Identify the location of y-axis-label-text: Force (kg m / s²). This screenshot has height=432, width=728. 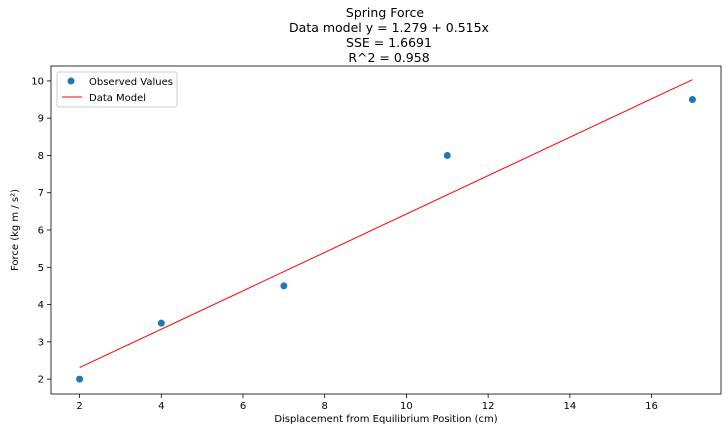
(15, 230).